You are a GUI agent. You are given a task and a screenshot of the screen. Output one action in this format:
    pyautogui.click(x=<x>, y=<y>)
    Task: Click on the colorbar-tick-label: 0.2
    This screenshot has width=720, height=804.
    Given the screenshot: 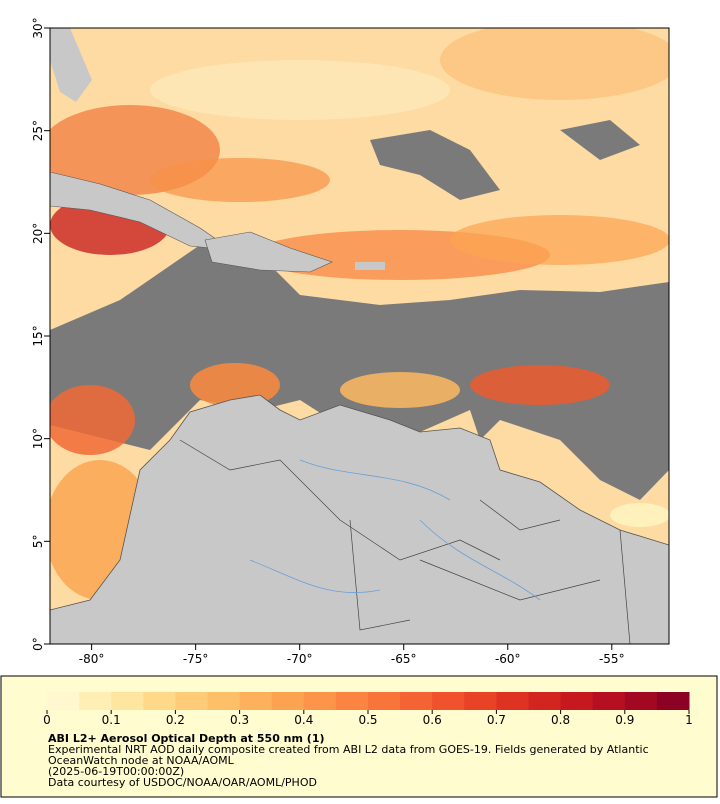 What is the action you would take?
    pyautogui.click(x=175, y=720)
    